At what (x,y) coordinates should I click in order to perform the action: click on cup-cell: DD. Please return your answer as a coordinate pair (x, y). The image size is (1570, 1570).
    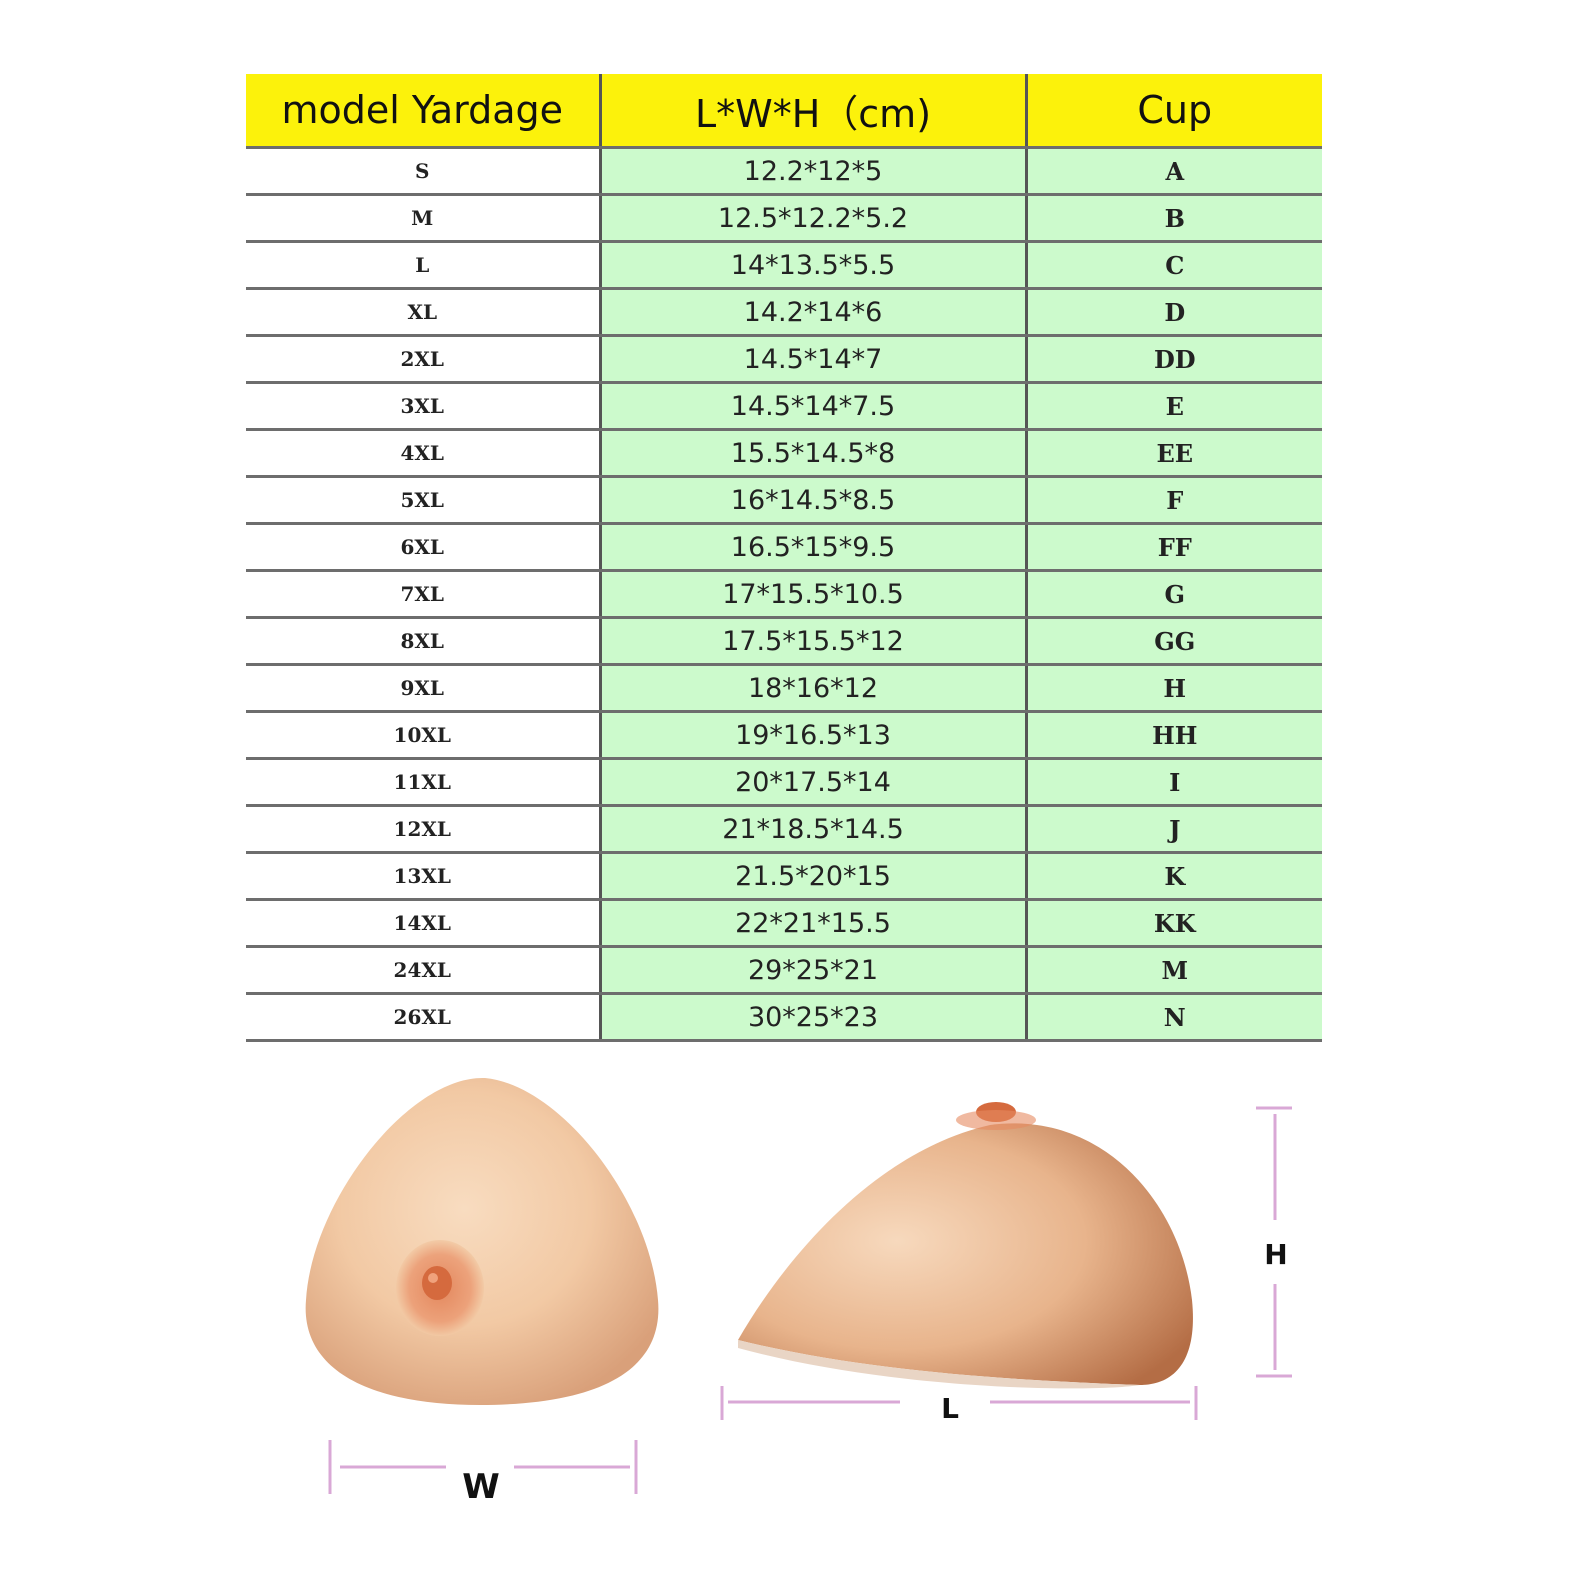
    Looking at the image, I should click on (1174, 359).